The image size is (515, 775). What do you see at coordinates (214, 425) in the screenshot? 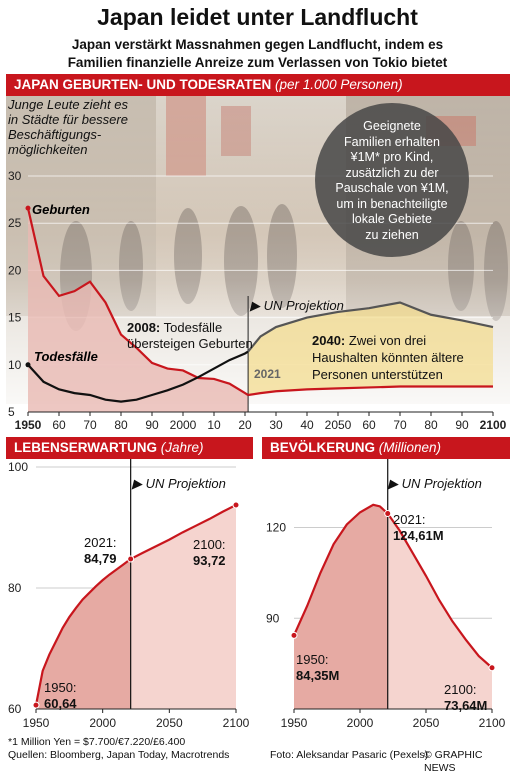
I see `x-tick-label: 10` at bounding box center [214, 425].